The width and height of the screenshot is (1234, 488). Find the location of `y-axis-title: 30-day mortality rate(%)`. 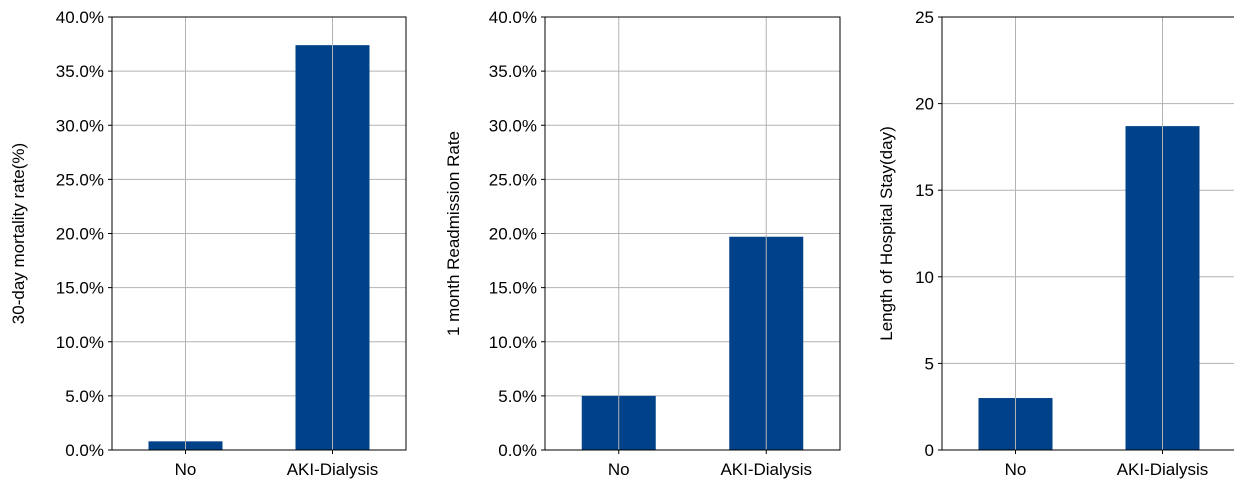

y-axis-title: 30-day mortality rate(%) is located at coordinates (18, 233).